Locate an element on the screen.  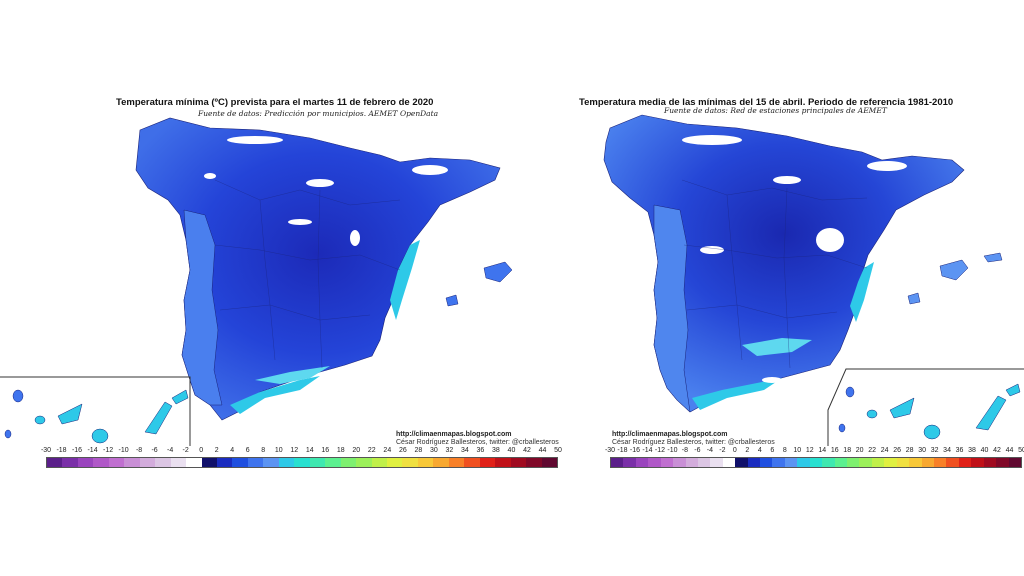
left-scale-tick: 38 is located at coordinates (496, 450).